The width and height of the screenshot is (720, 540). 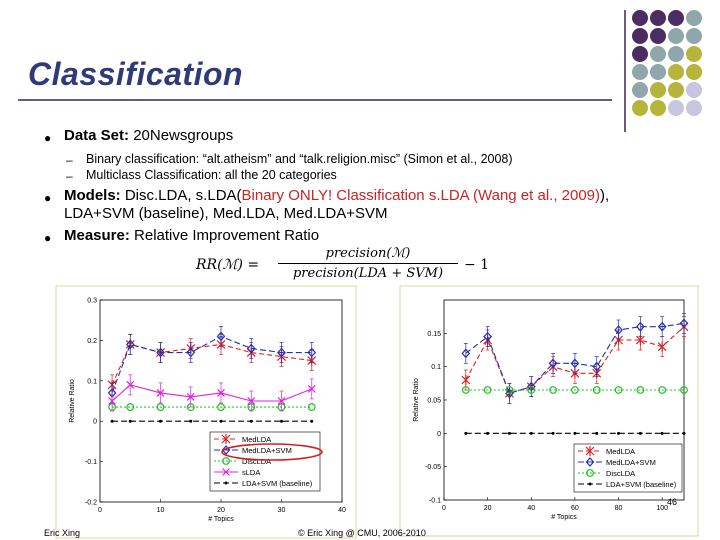 What do you see at coordinates (181, 135) in the screenshot?
I see `bullet-text: 20Newsgroups` at bounding box center [181, 135].